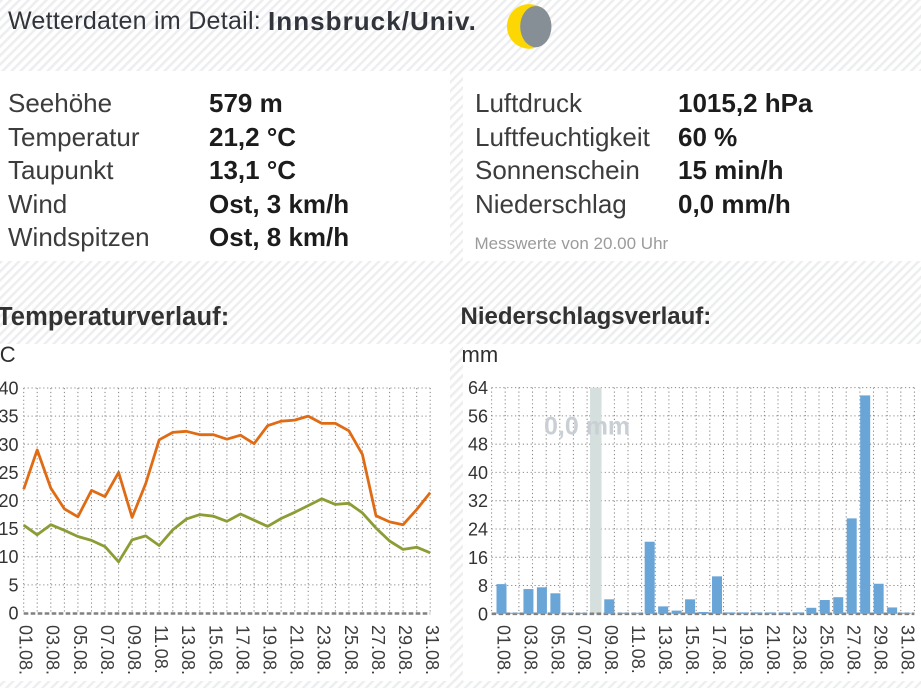 The image size is (921, 688). What do you see at coordinates (9, 417) in the screenshot?
I see `svg-text: 35` at bounding box center [9, 417].